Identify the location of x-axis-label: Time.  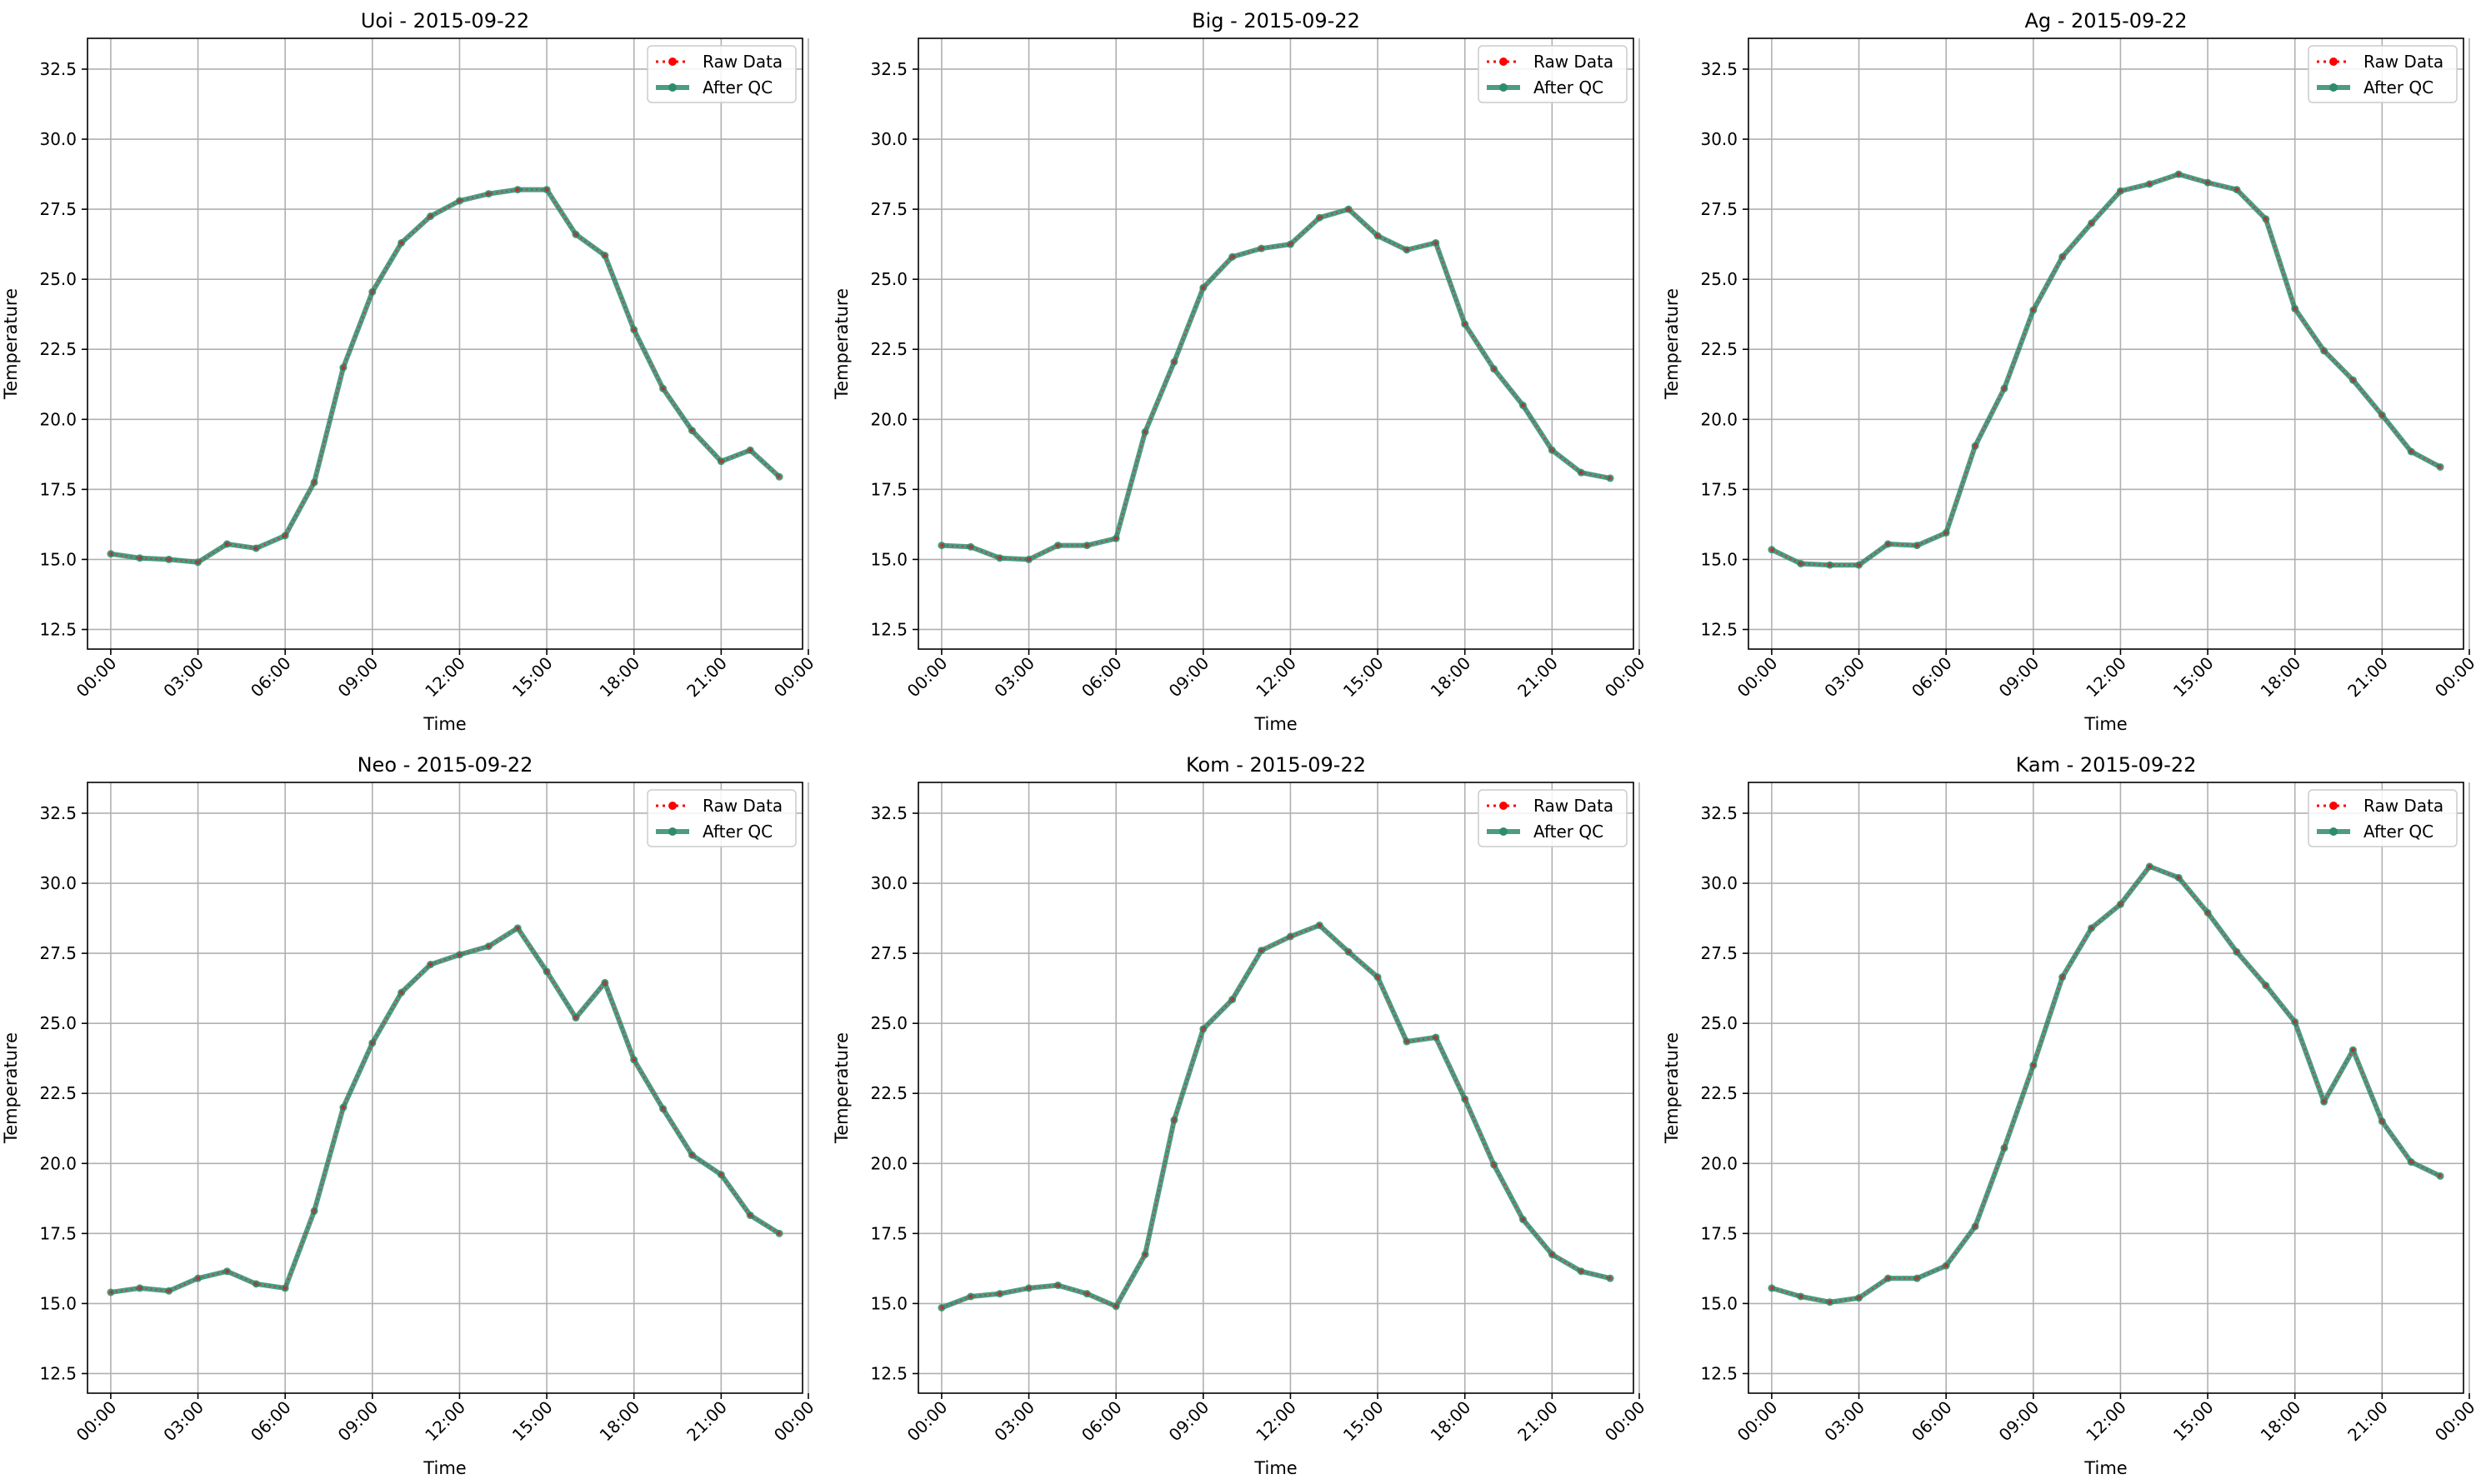
(444, 724).